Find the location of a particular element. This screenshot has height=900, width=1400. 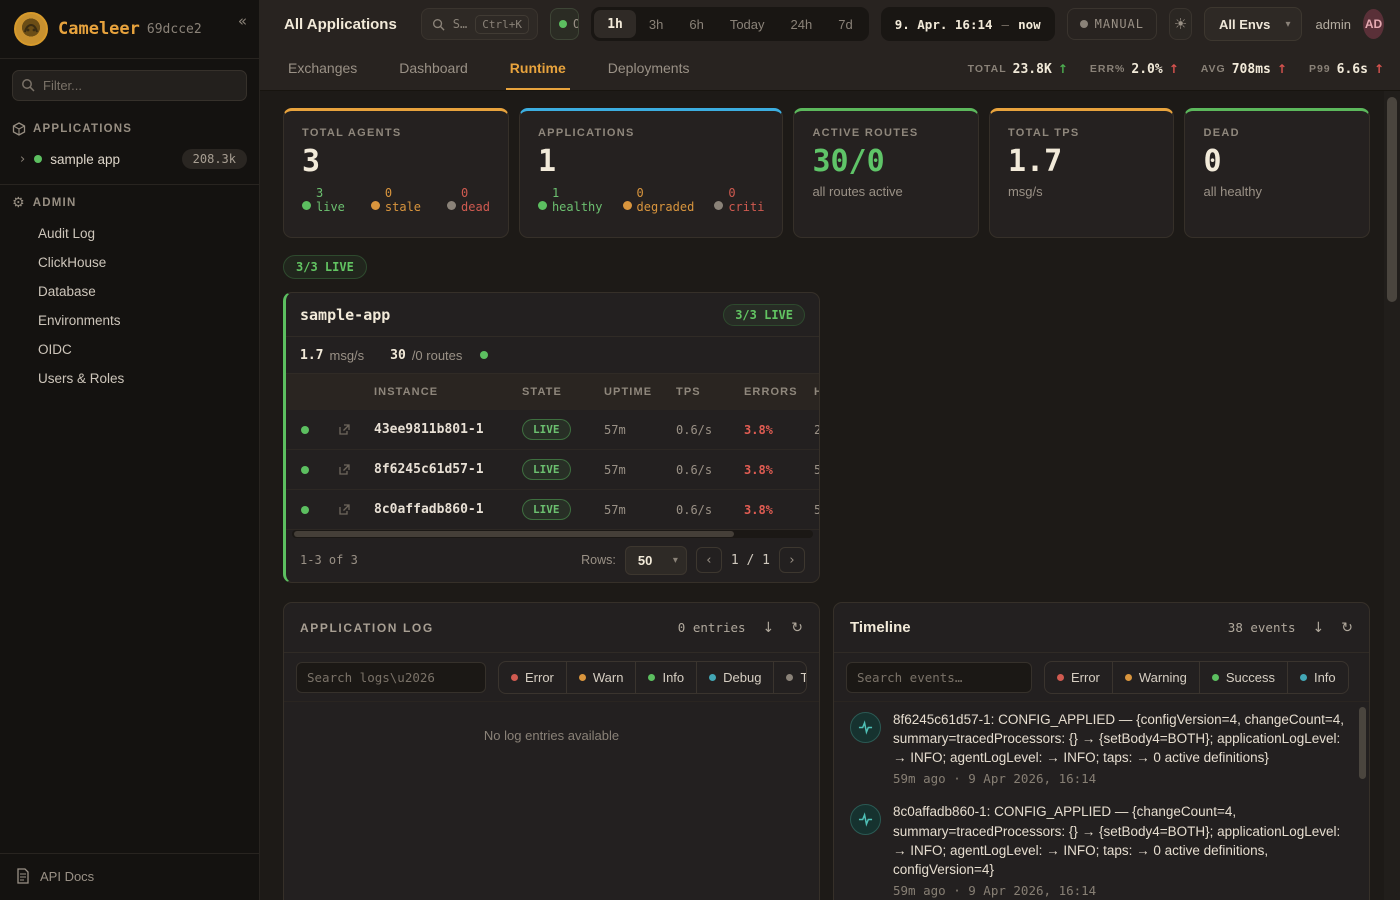

filter-label: Info is located at coordinates (673, 677).